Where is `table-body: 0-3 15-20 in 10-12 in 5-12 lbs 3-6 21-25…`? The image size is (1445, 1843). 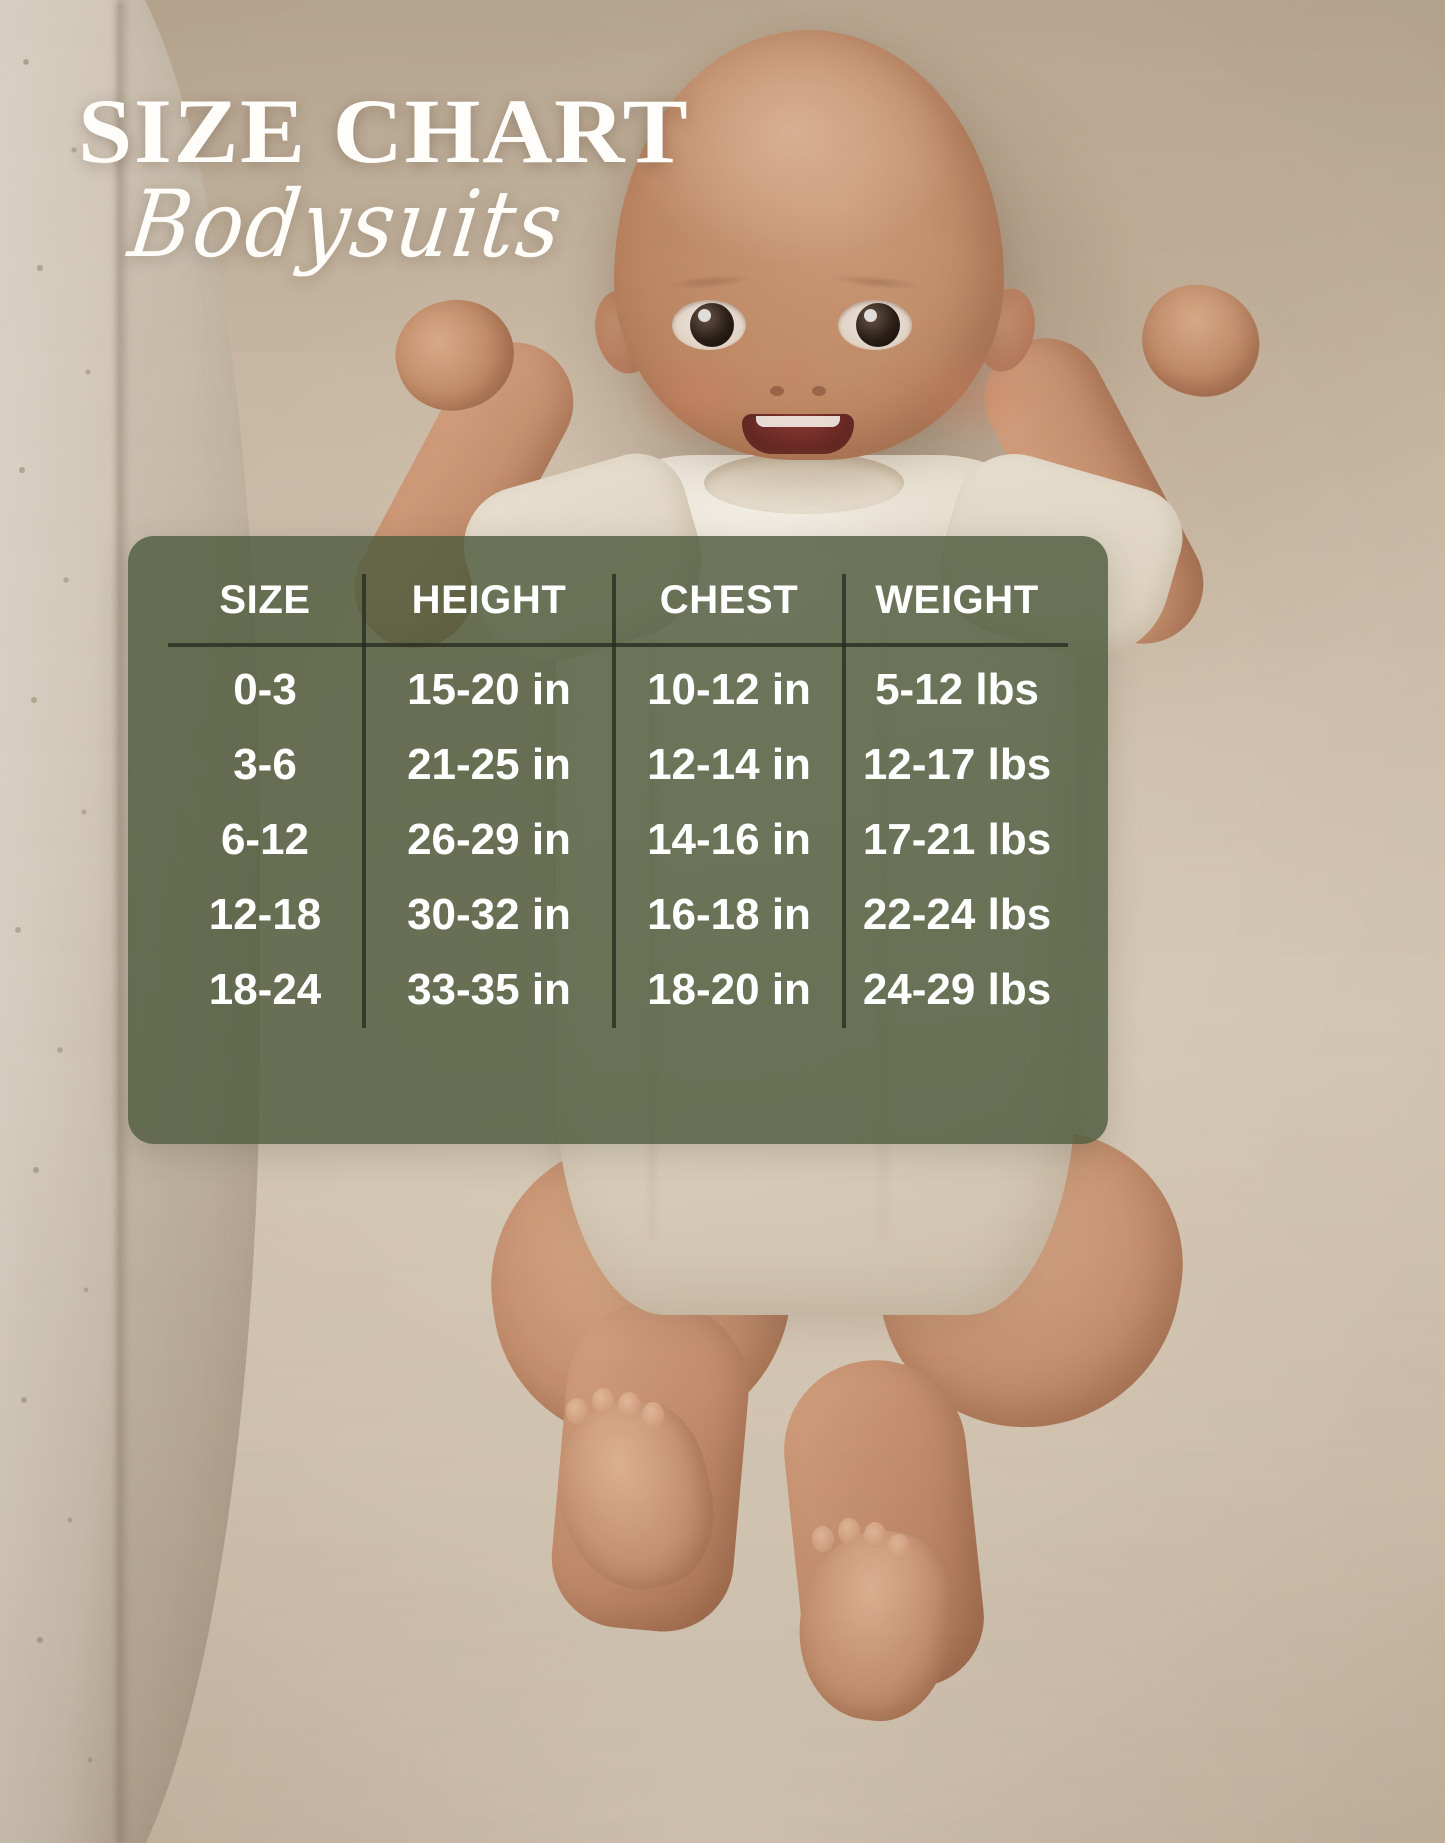 table-body: 0-3 15-20 in 10-12 in 5-12 lbs 3-6 21-25… is located at coordinates (618, 836).